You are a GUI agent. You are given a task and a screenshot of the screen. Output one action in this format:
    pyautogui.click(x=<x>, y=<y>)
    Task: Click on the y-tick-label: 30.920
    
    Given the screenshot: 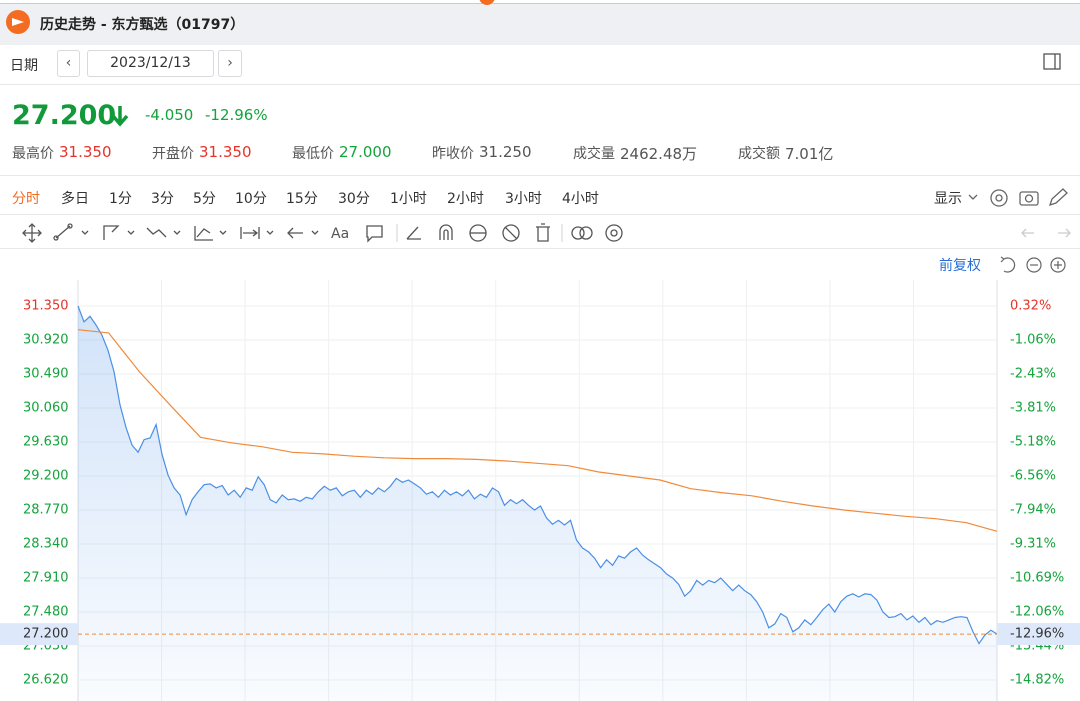 What is the action you would take?
    pyautogui.click(x=46, y=340)
    